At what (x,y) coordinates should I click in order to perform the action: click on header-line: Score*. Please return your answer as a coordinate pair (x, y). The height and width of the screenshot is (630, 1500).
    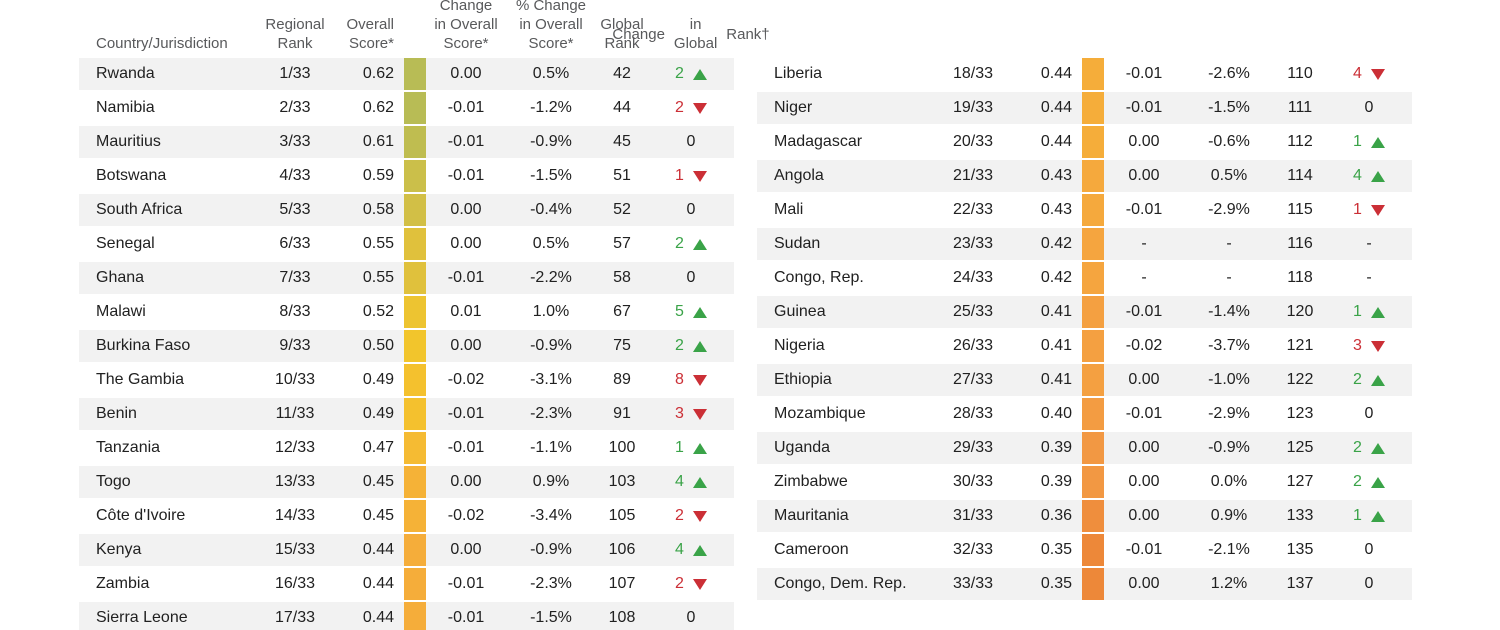
    Looking at the image, I should click on (371, 43).